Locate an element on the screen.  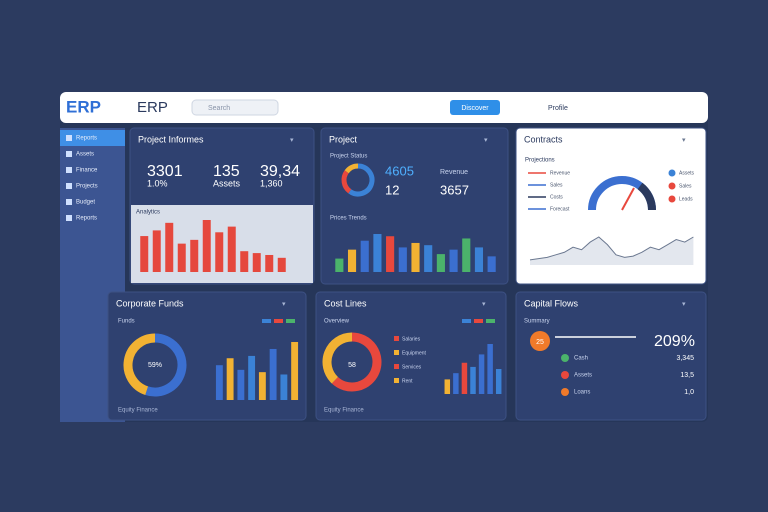
chart-subtitle: Analytics is located at coordinates (148, 213).